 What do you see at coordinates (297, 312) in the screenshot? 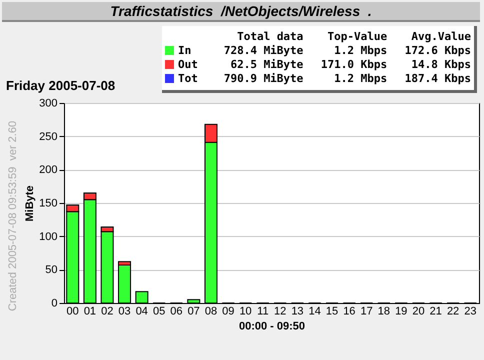
I see `x-tick-label: 13` at bounding box center [297, 312].